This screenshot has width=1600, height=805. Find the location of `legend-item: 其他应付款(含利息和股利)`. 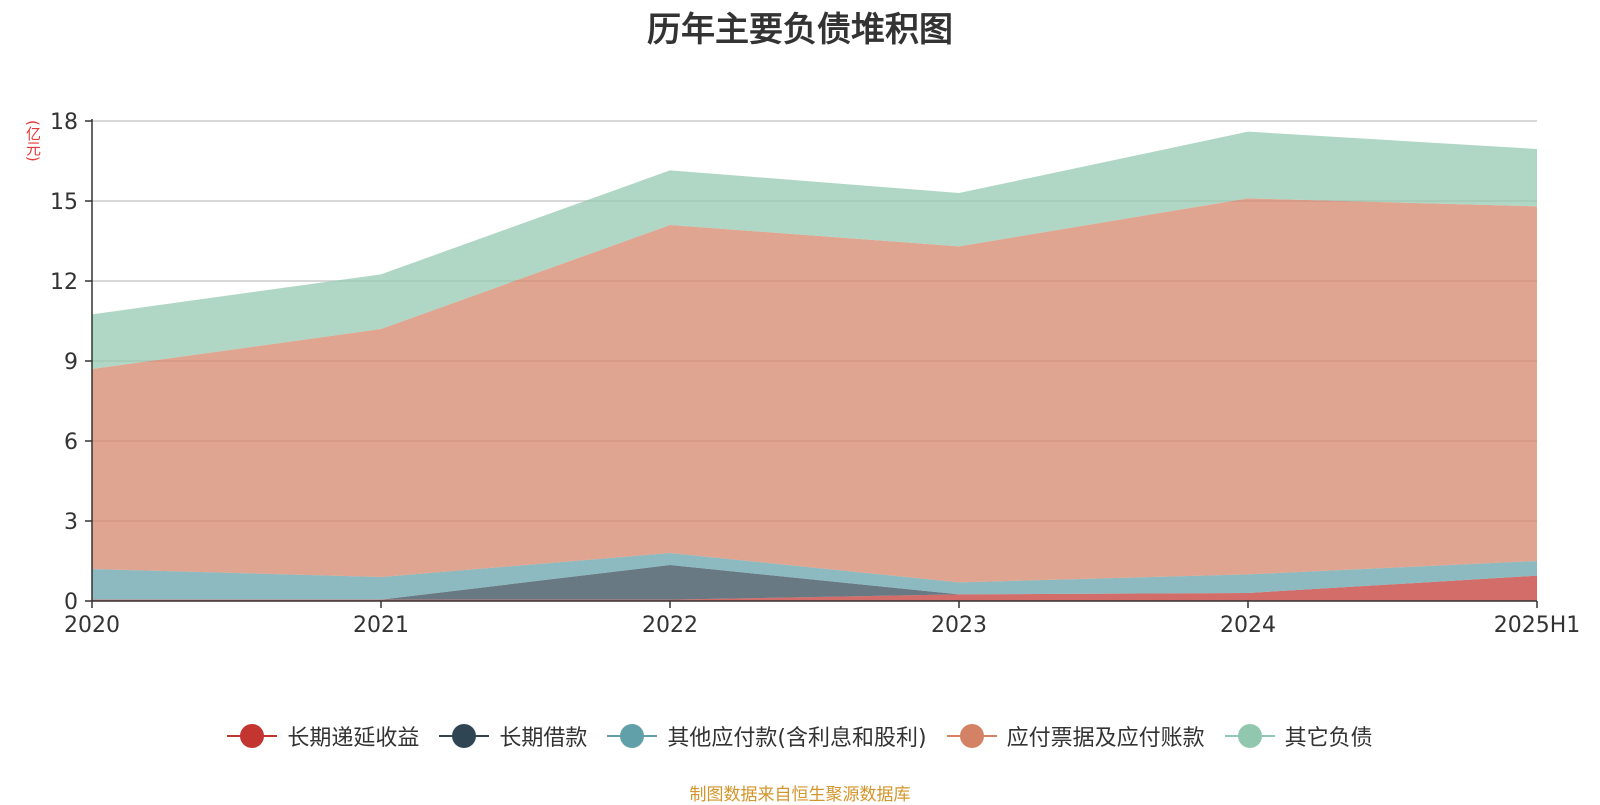

legend-item: 其他应付款(含利息和股利) is located at coordinates (767, 736).